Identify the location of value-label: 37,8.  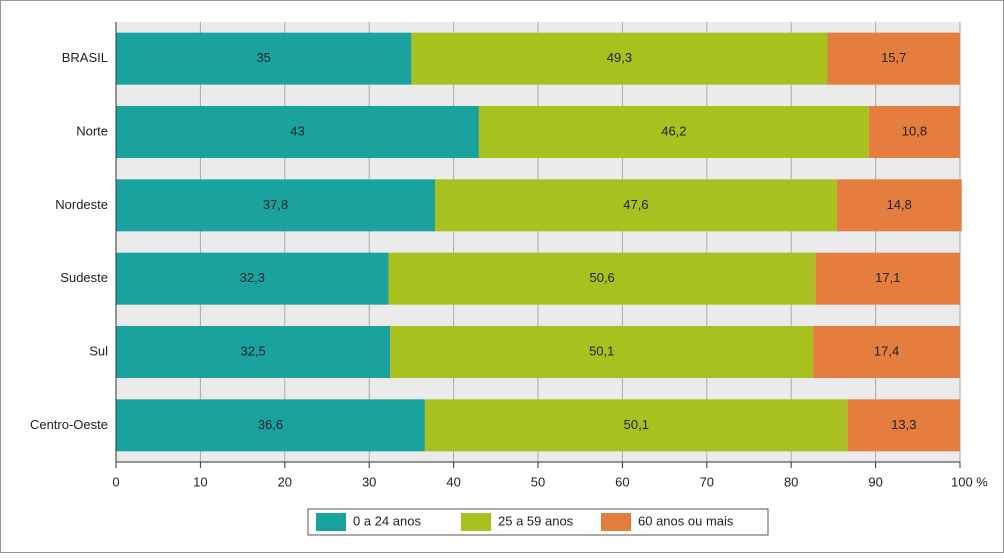
(275, 204).